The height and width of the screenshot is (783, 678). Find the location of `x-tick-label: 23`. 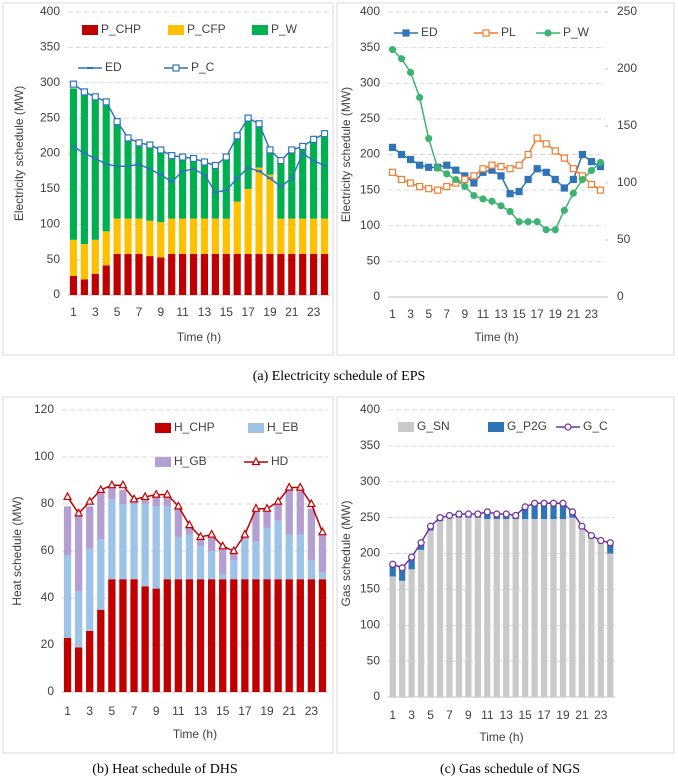

x-tick-label: 23 is located at coordinates (601, 715).